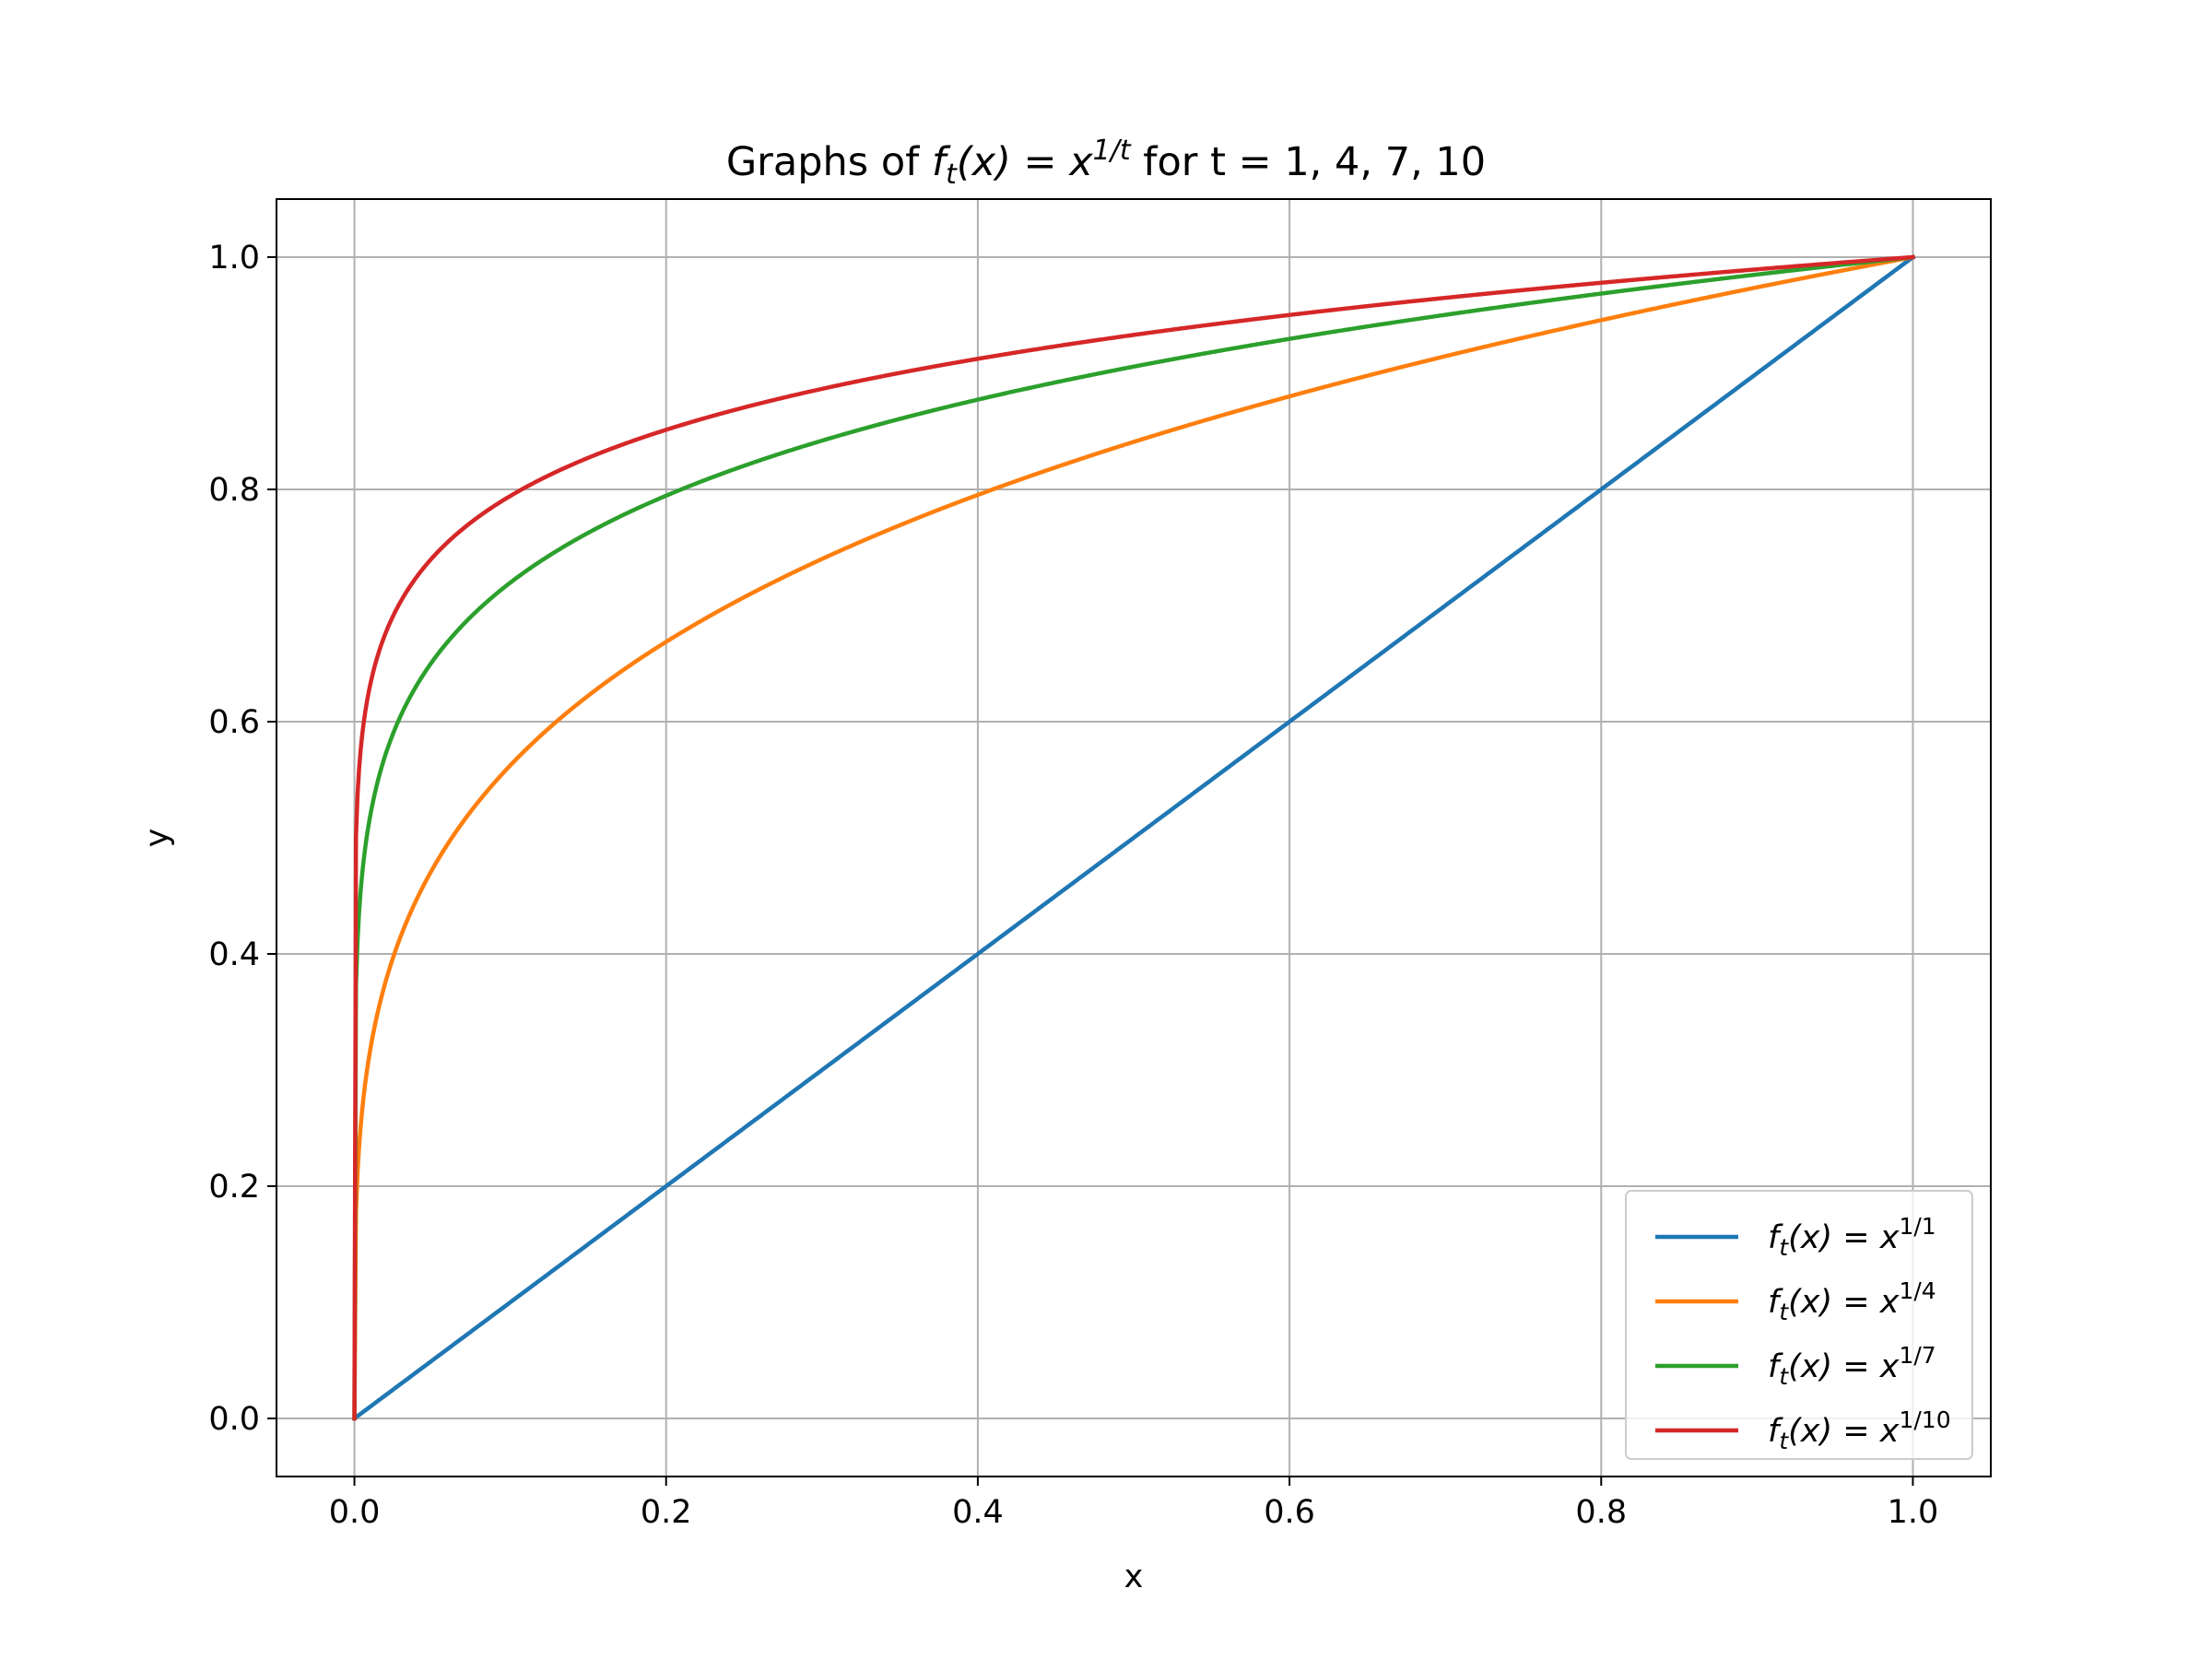 The width and height of the screenshot is (2212, 1659). I want to click on title-suffix: for t = 1, 4, 7, 10, so click(1309, 162).